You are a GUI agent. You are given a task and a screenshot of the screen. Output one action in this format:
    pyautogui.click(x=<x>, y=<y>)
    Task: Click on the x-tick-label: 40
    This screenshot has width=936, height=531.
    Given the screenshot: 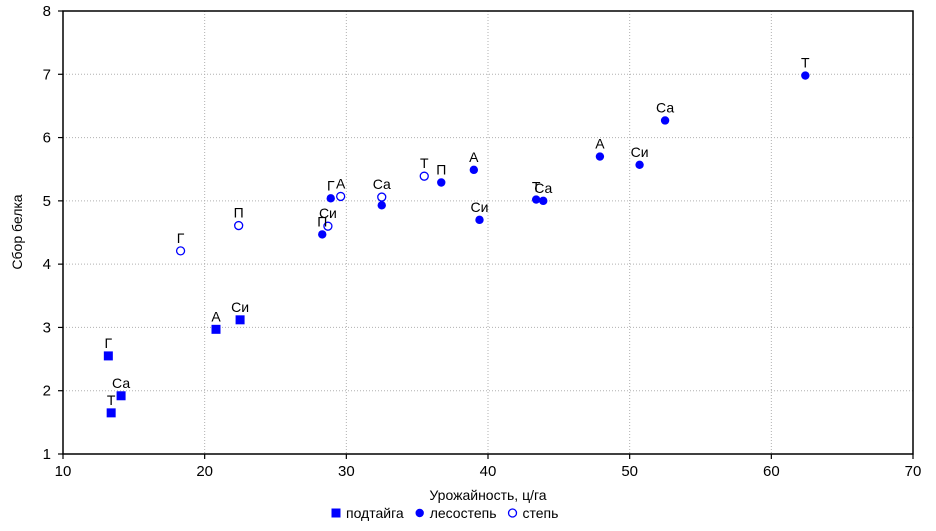 What is the action you would take?
    pyautogui.click(x=488, y=471)
    